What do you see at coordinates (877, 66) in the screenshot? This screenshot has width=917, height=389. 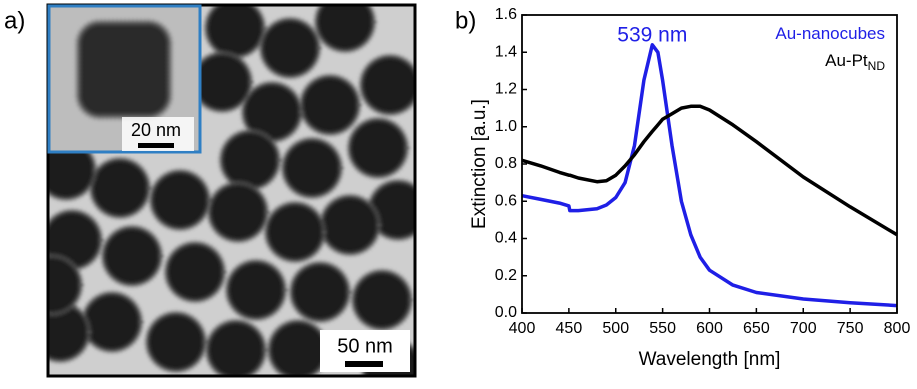 I see `legend-subscript: ND` at bounding box center [877, 66].